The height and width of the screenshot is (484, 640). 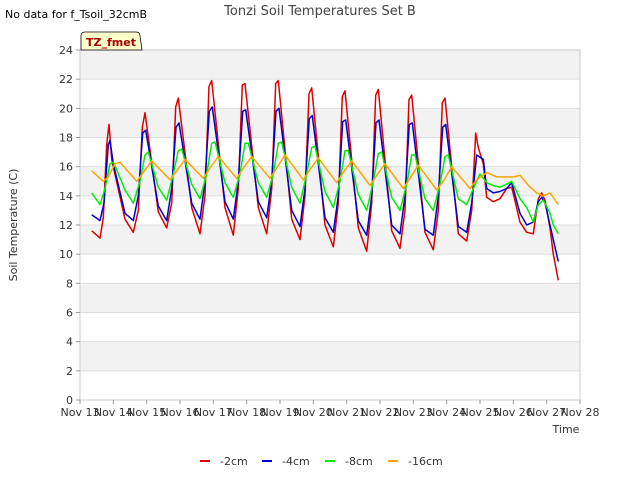 What do you see at coordinates (66, 108) in the screenshot?
I see `y-tick-label: 20` at bounding box center [66, 108].